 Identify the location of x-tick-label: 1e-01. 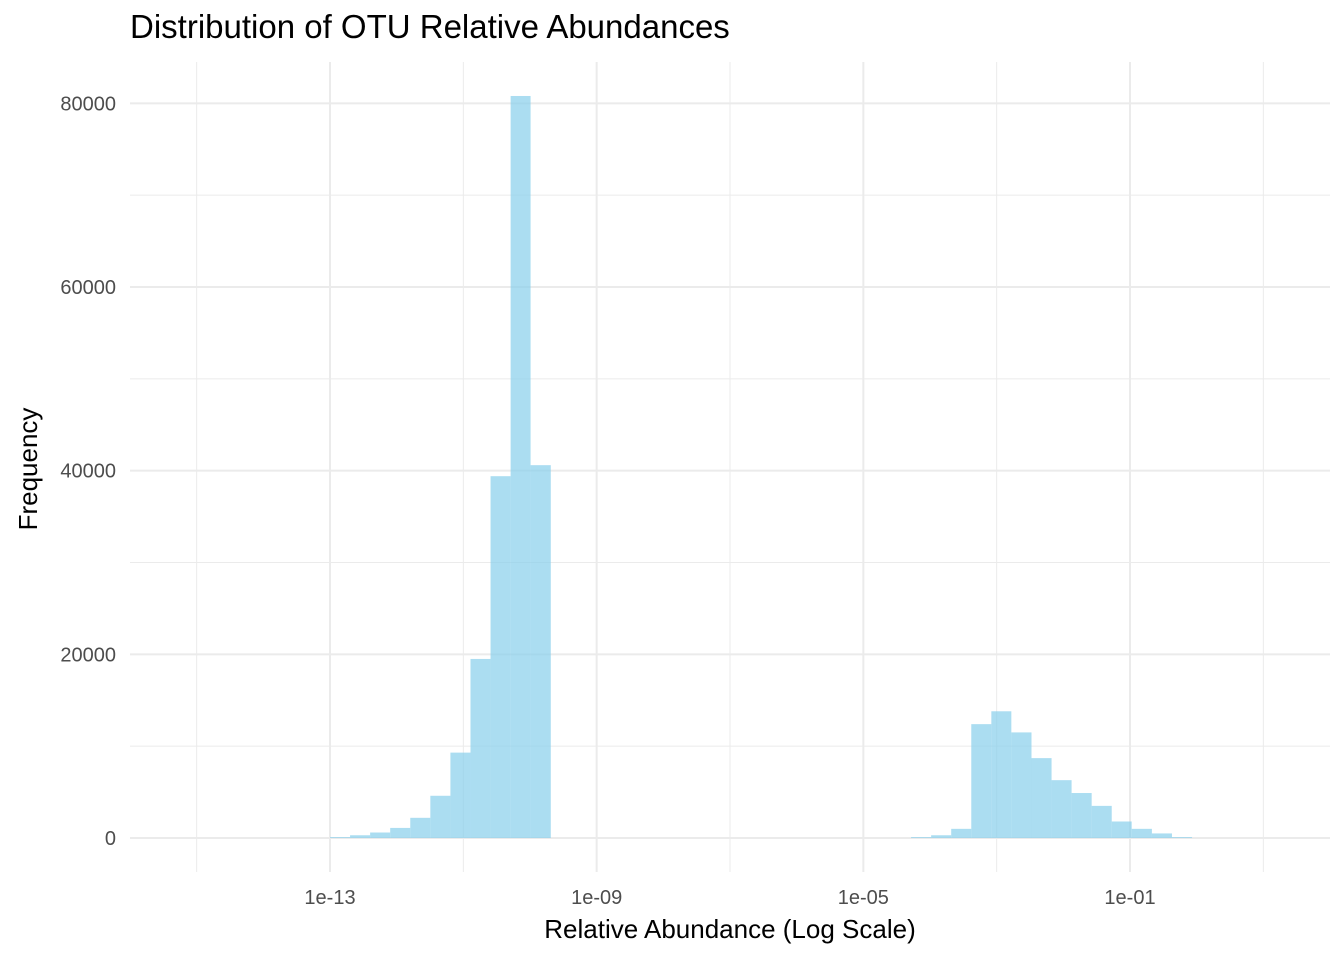
(1129, 898).